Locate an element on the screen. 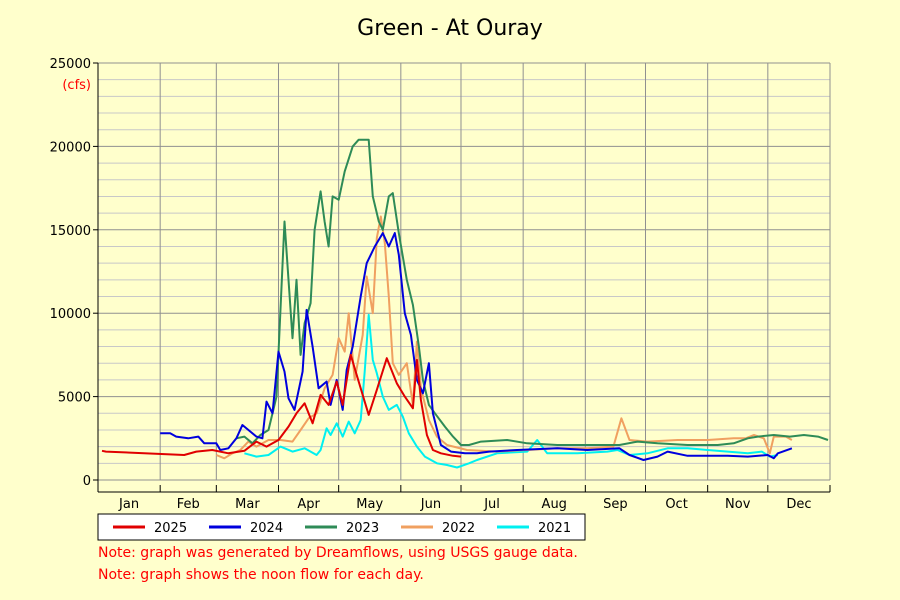 Image resolution: width=900 pixels, height=600 pixels. x-tick-label-feb: Feb is located at coordinates (188, 504).